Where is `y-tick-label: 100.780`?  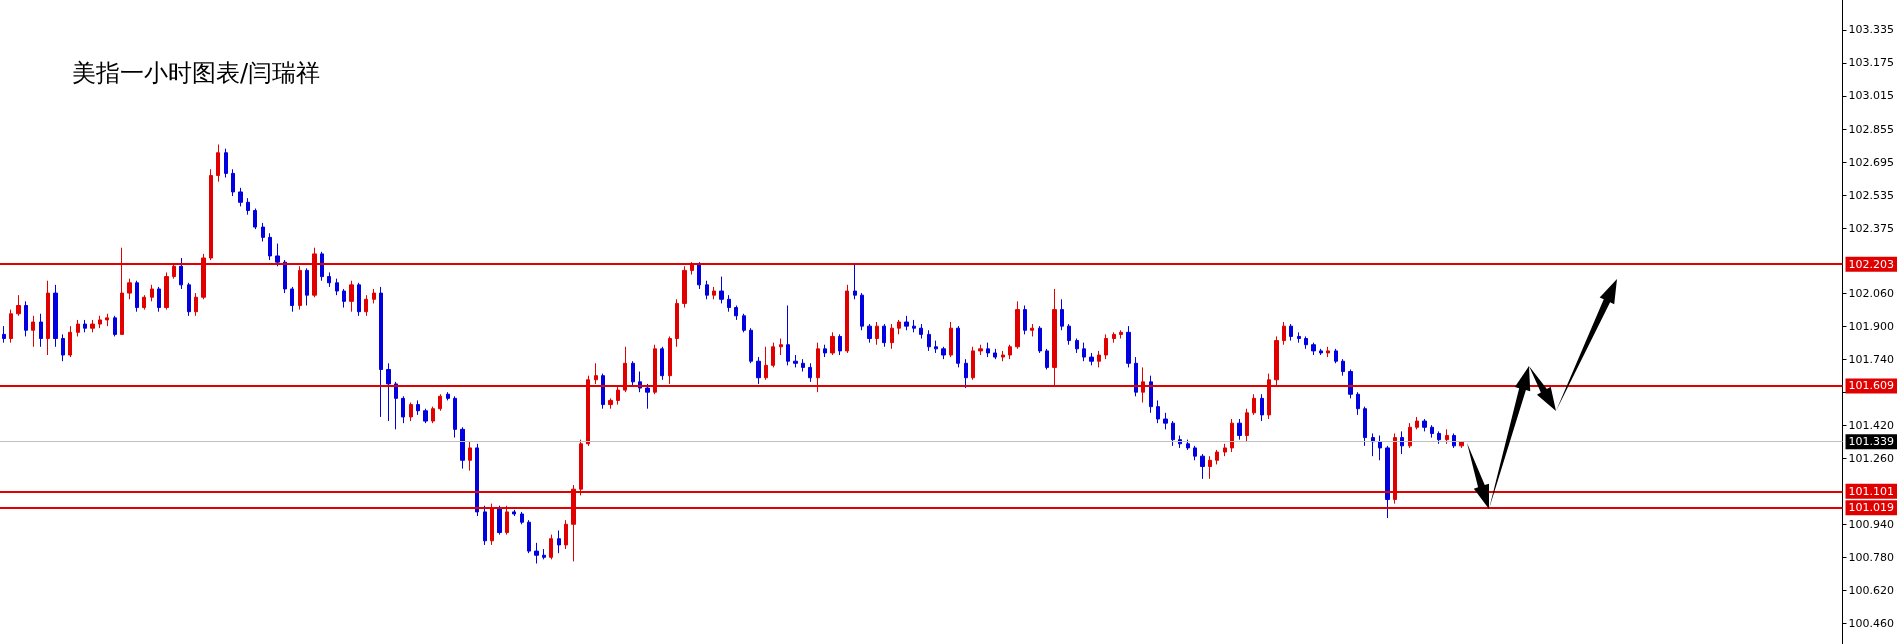 y-tick-label: 100.780 is located at coordinates (1871, 557).